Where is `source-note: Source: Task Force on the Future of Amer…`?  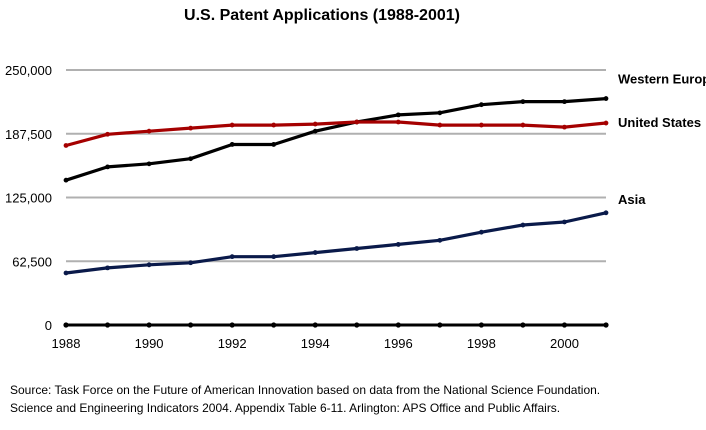
source-note: Source: Task Force on the Future of Amer… is located at coordinates (355, 399).